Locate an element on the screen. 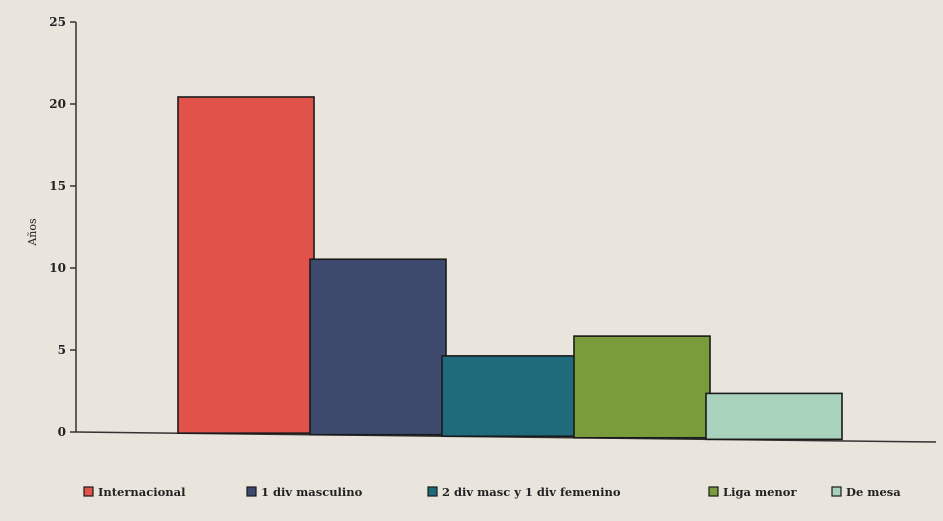 The height and width of the screenshot is (521, 943). y-tick-label: 15 is located at coordinates (57, 186).